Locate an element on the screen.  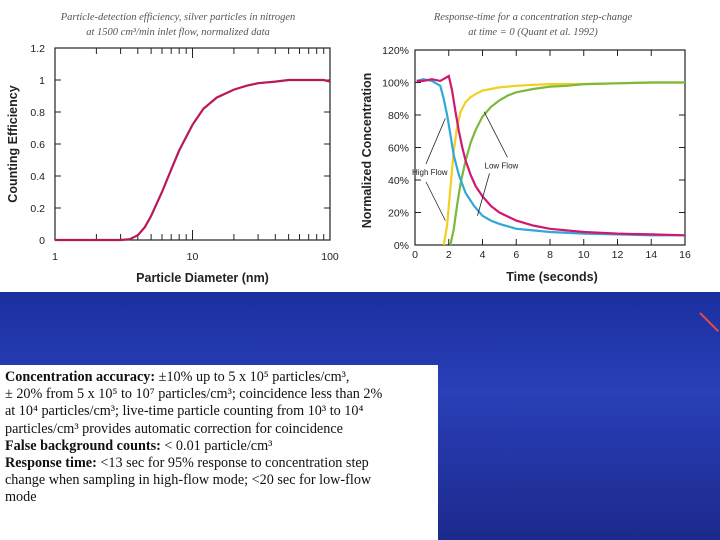
spec-label-accuracy: Concentration accuracy: is located at coordinates (80, 377).